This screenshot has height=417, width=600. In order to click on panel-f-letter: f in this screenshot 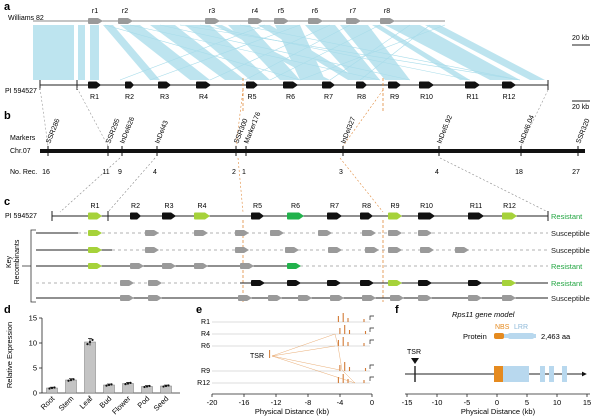, I will do `click(397, 310)`.